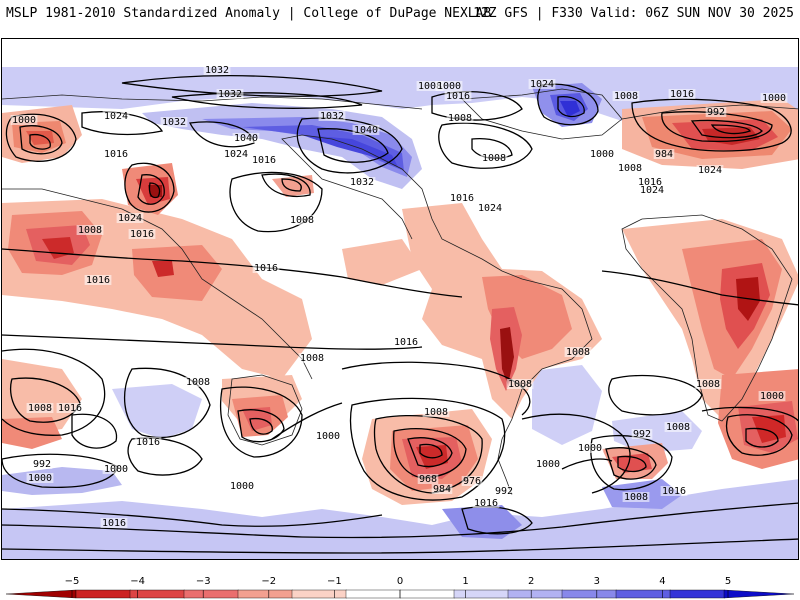  What do you see at coordinates (400, 94) in the screenshot?
I see `arctic-high-anomaly` at bounding box center [400, 94].